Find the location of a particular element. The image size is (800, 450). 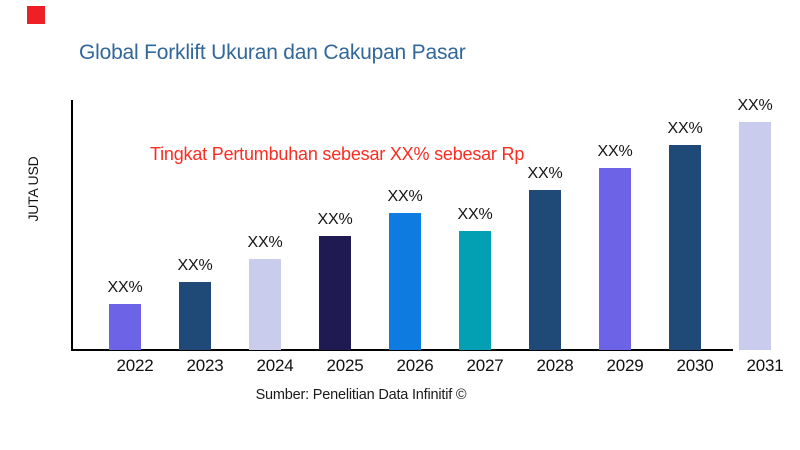

bar-2030 is located at coordinates (685, 247).